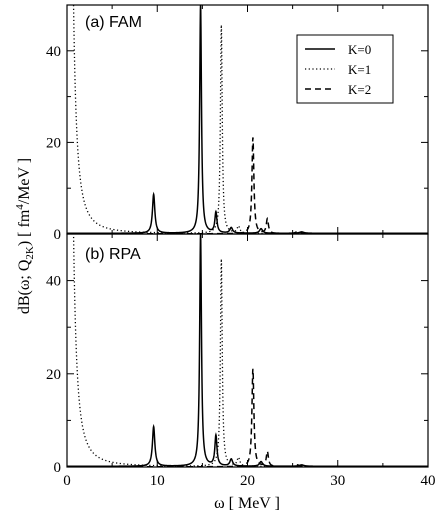  What do you see at coordinates (113, 254) in the screenshot?
I see `panel-b-label: (b) RPA` at bounding box center [113, 254].